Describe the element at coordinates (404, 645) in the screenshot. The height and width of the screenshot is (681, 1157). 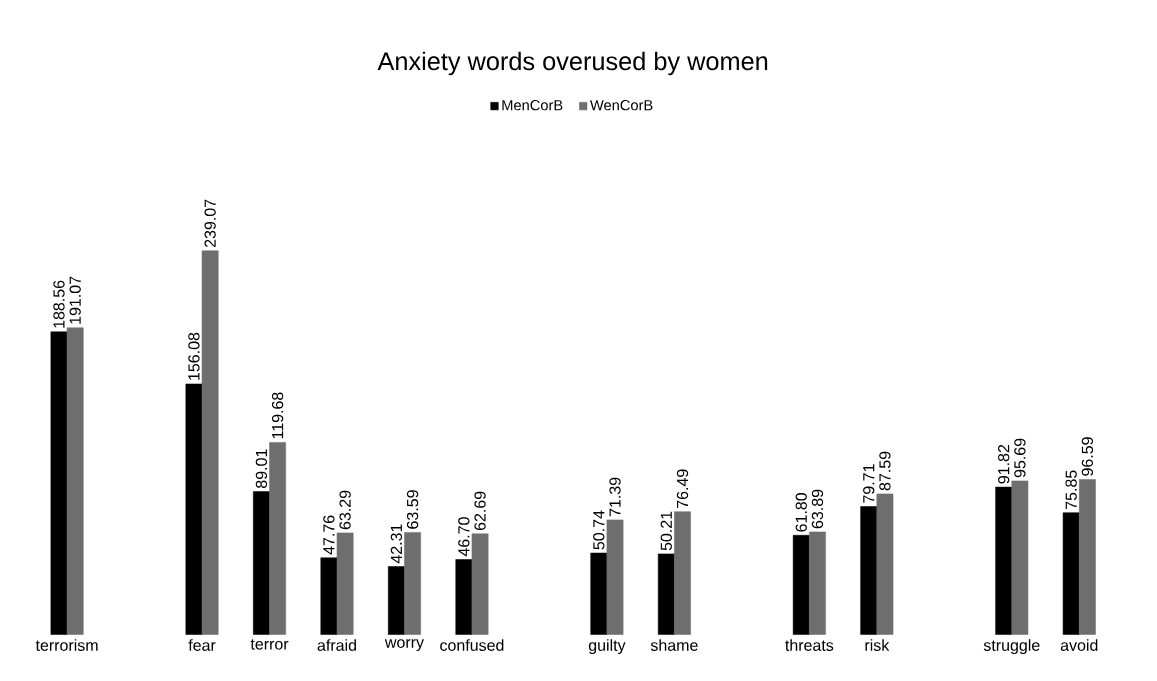
I see `x-tick-label: worry` at that location.